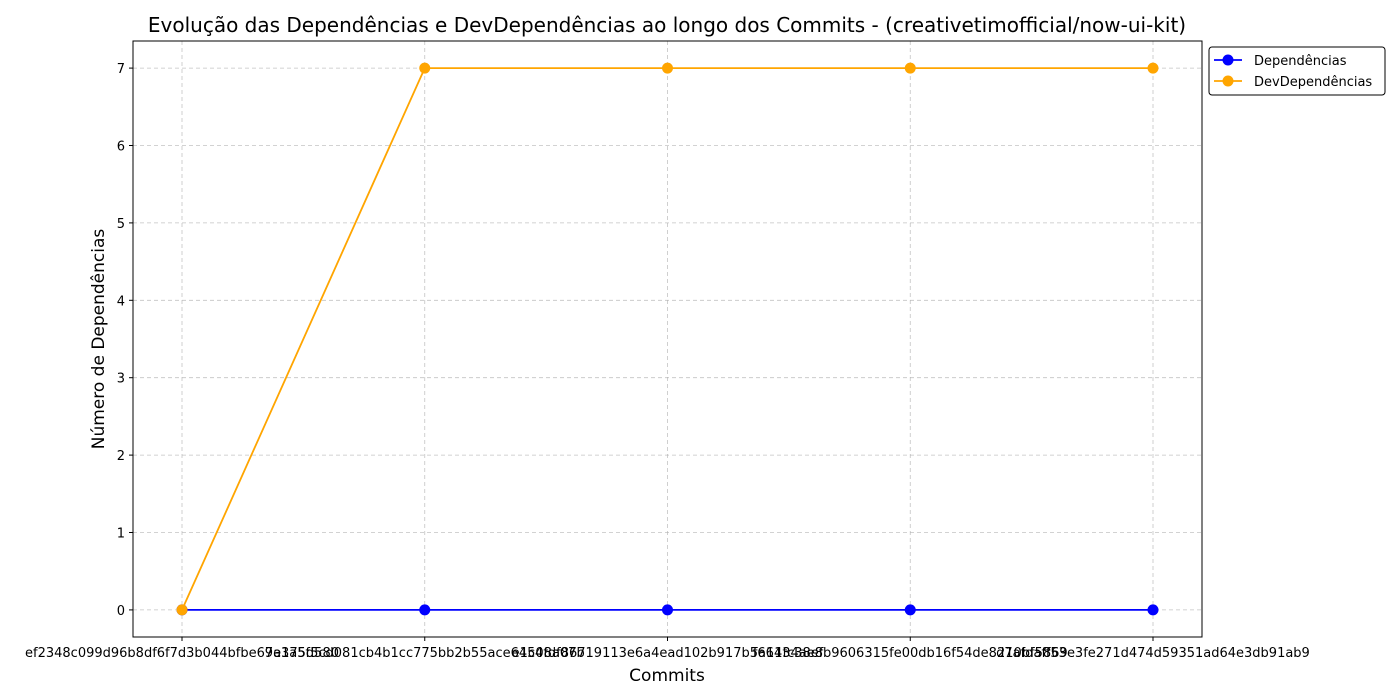 This screenshot has width=1400, height=700. What do you see at coordinates (121, 146) in the screenshot?
I see `y-tick-label: 6` at bounding box center [121, 146].